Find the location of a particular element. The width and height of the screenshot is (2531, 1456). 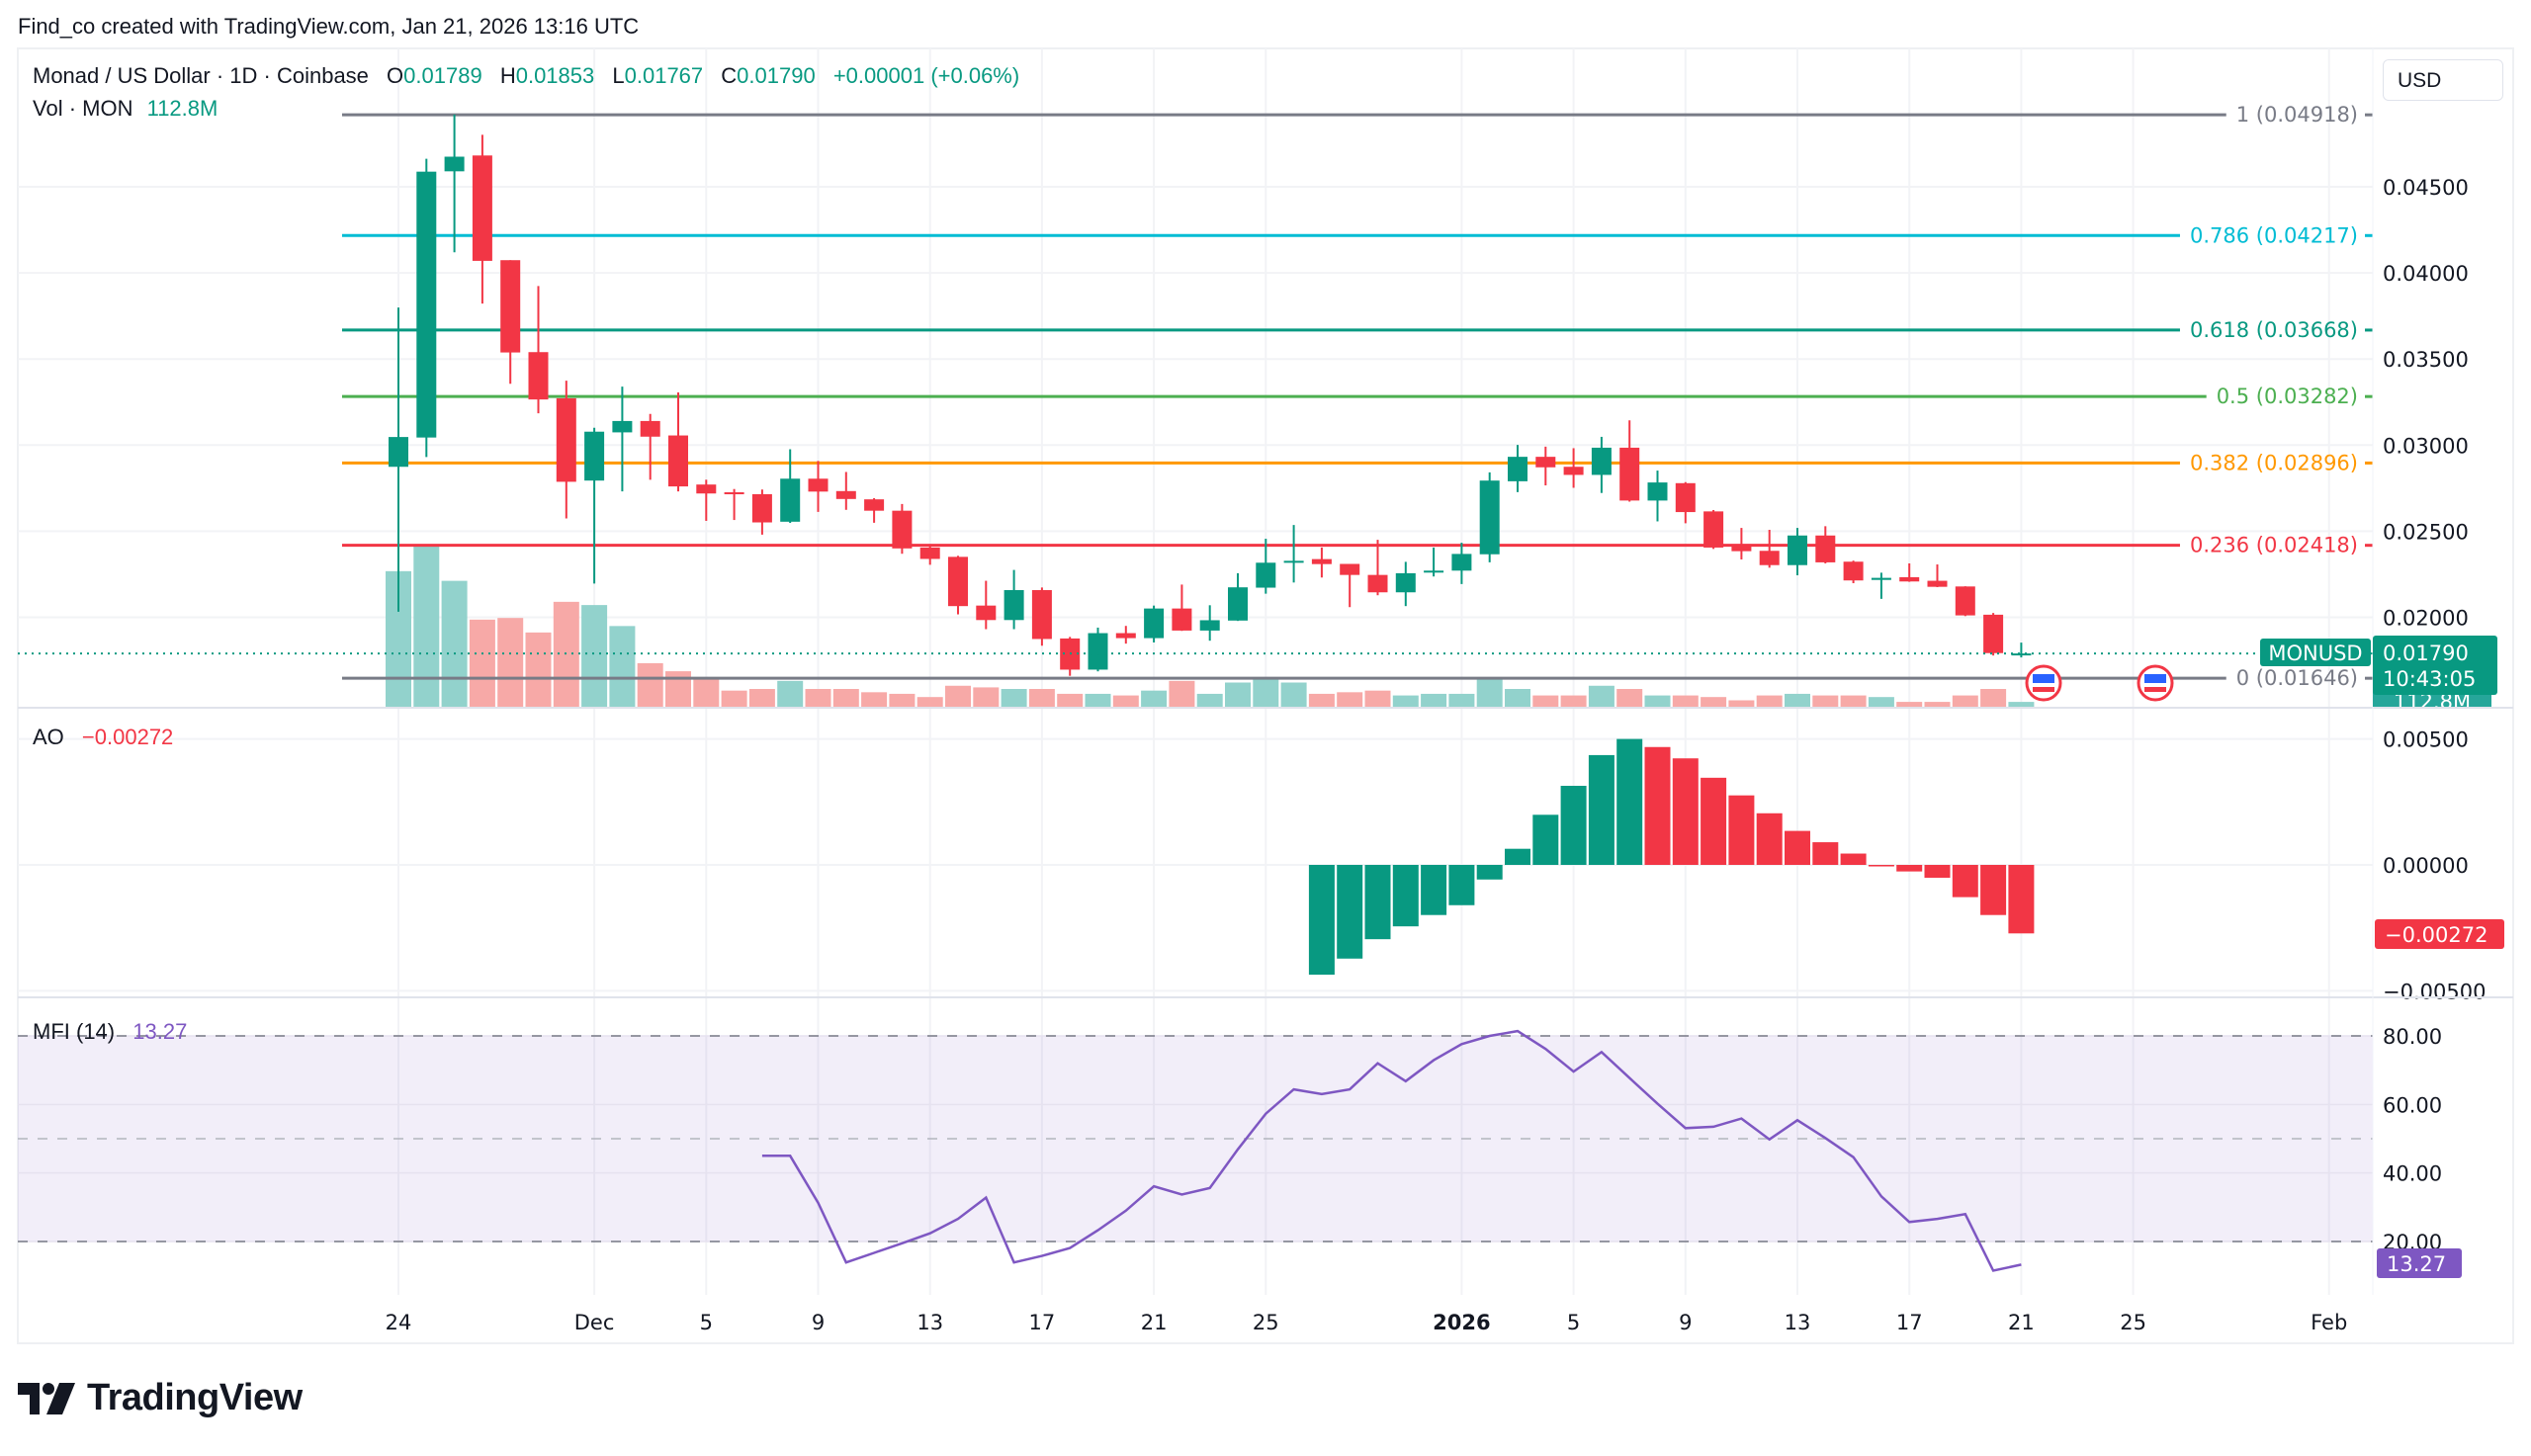

flag-stripe is located at coordinates (2155, 685).